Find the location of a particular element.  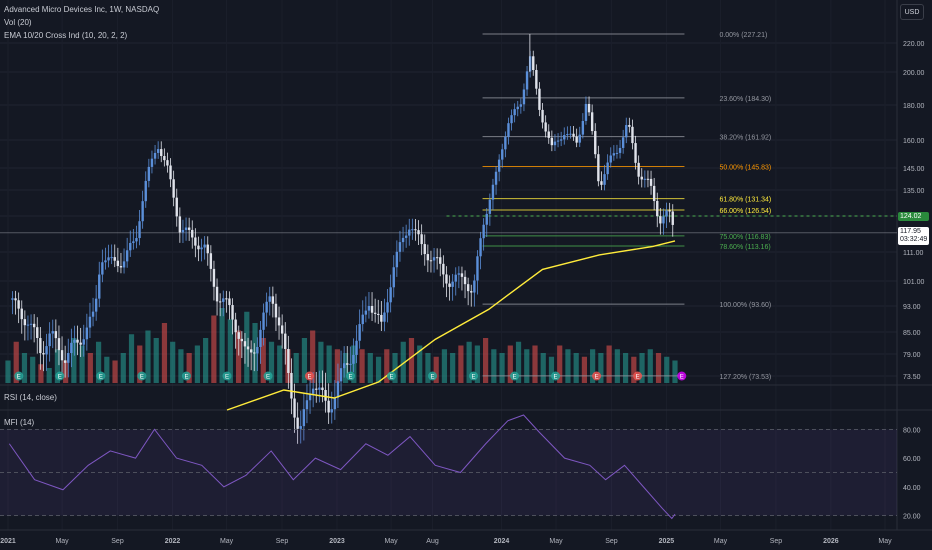

rsi-panel-label: RSI (14, close) is located at coordinates (30, 397).